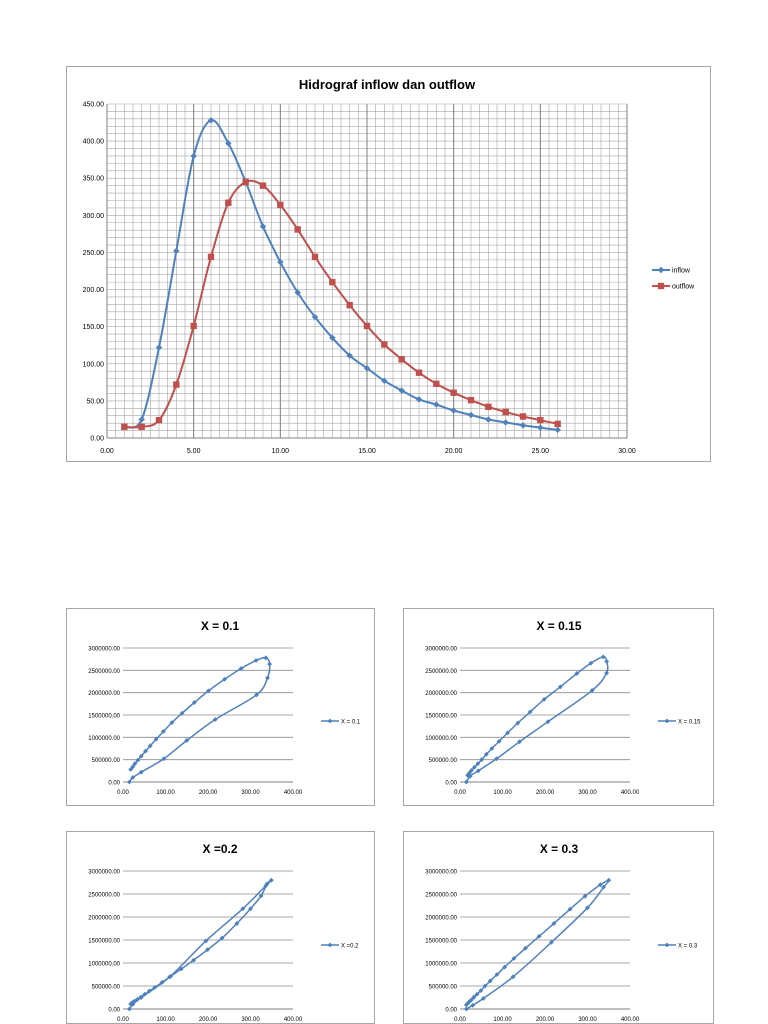  What do you see at coordinates (559, 849) in the screenshot?
I see `chart-title: X = 0.3` at bounding box center [559, 849].